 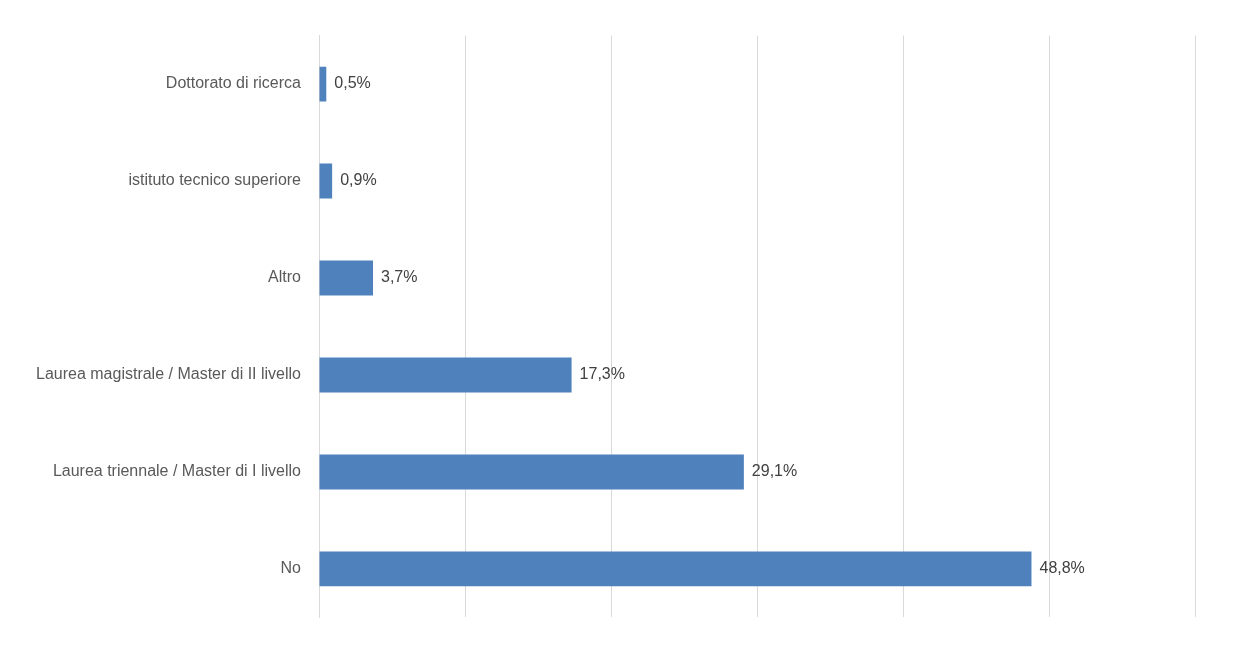 I want to click on data-label: 3,7%, so click(x=399, y=277).